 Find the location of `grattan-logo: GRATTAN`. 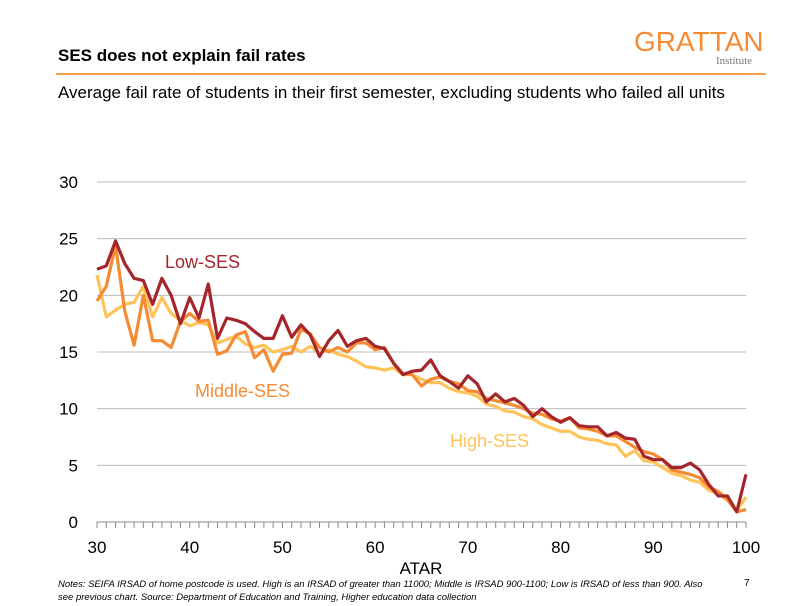

grattan-logo: GRATTAN is located at coordinates (699, 41).